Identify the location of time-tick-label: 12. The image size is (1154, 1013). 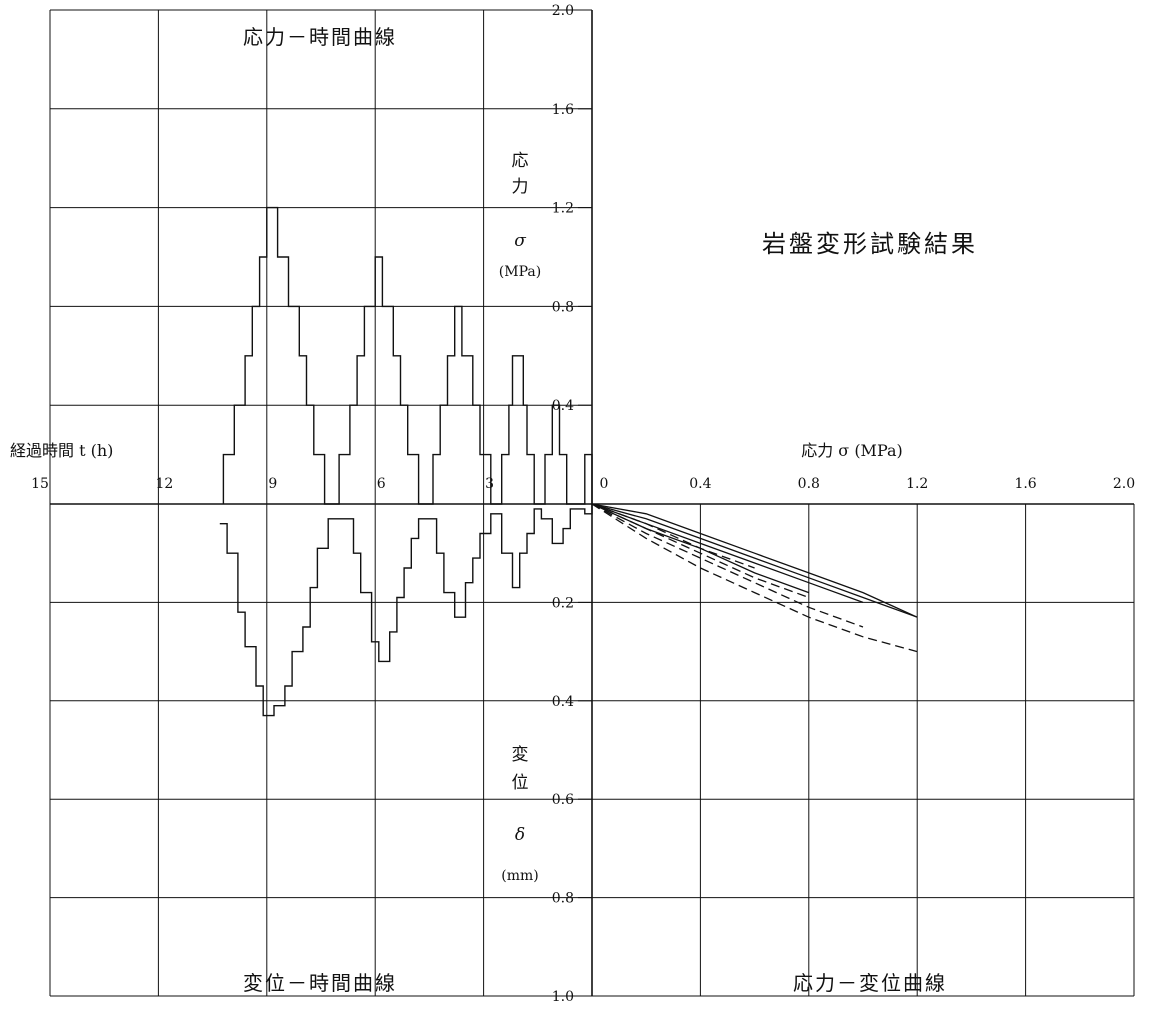
(164, 484).